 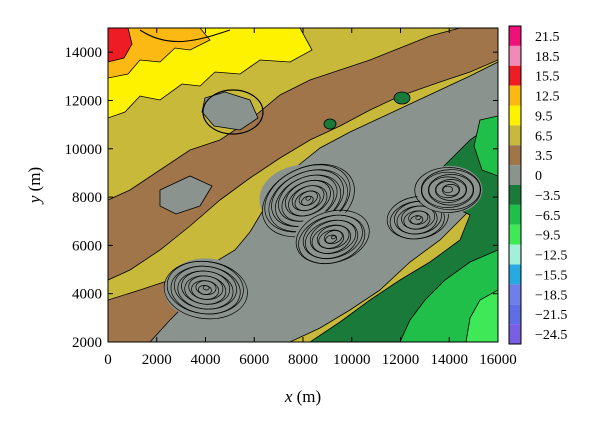 What do you see at coordinates (206, 360) in the screenshot?
I see `x-tick-label: 4000` at bounding box center [206, 360].